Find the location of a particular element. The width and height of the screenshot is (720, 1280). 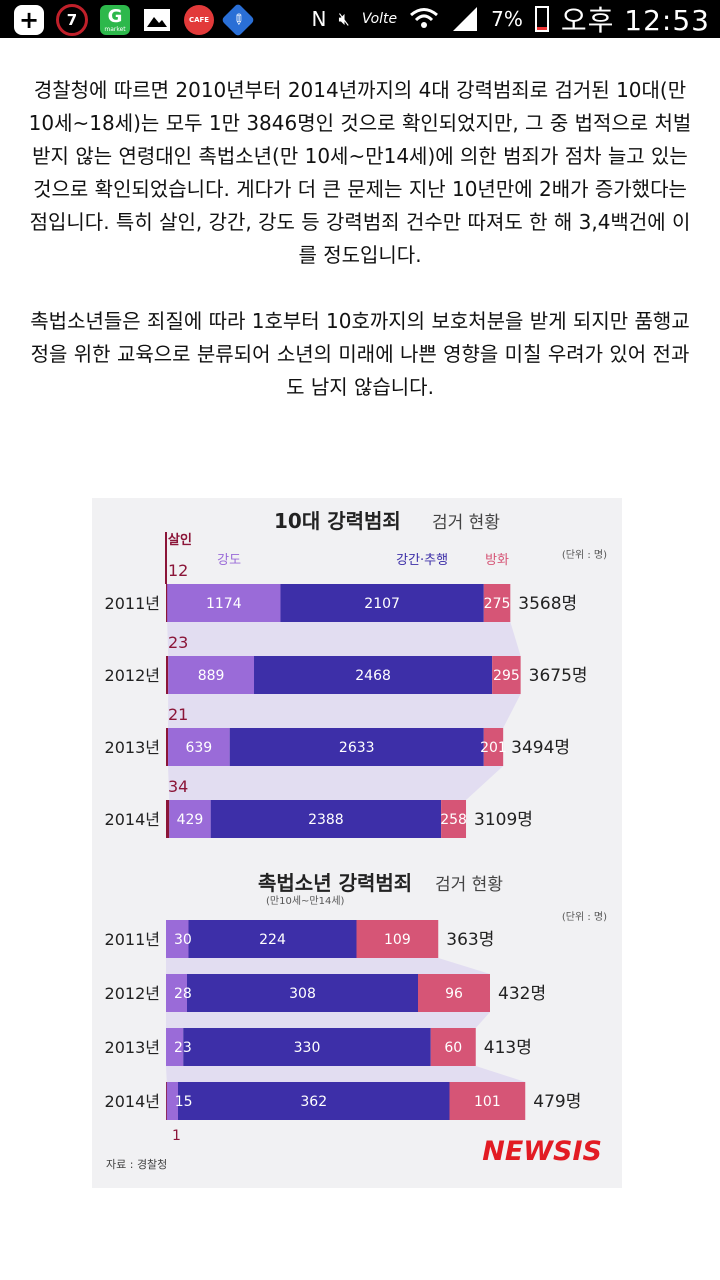

bar-value-label: 224 is located at coordinates (272, 940).